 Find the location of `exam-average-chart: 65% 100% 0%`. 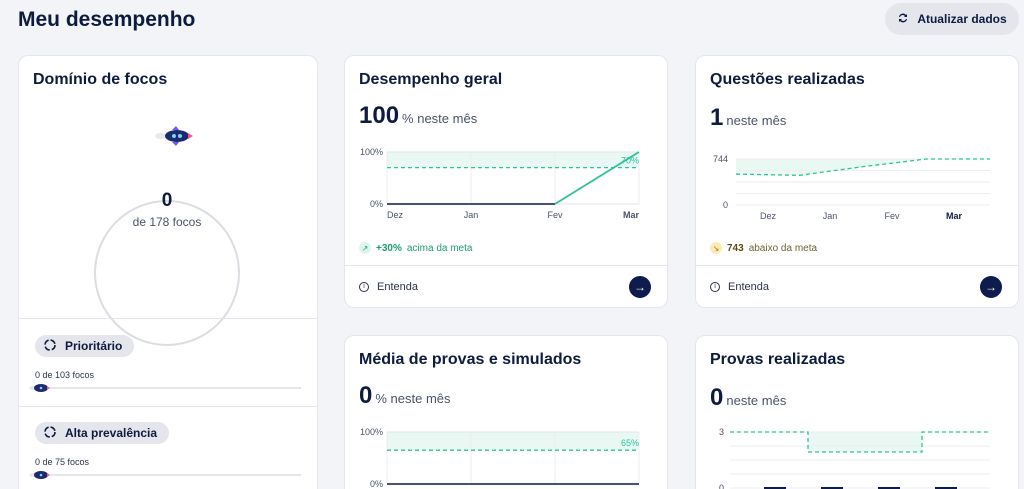

exam-average-chart: 65% 100% 0% is located at coordinates (500, 458).